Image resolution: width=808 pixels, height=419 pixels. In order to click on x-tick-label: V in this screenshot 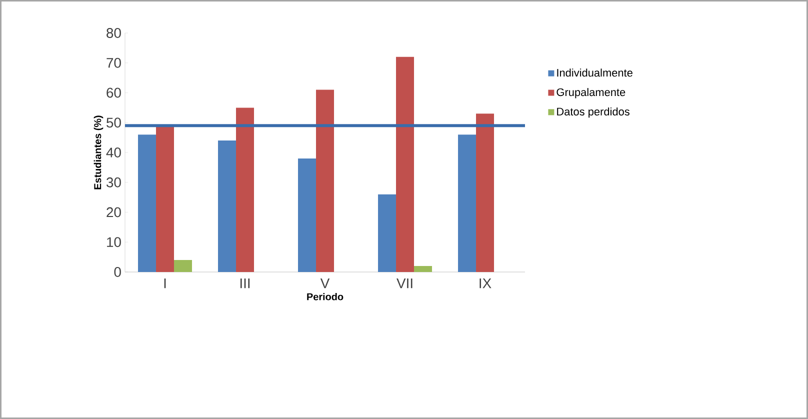, I will do `click(325, 283)`.